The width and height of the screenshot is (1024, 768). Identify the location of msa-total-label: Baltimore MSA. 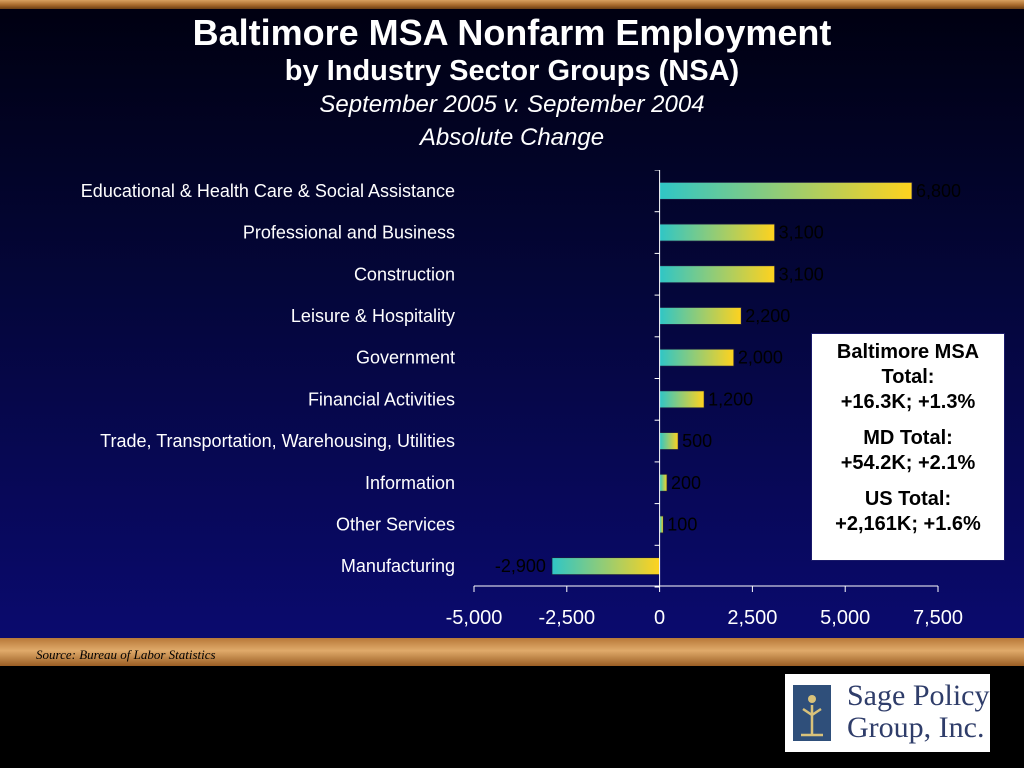
(908, 352).